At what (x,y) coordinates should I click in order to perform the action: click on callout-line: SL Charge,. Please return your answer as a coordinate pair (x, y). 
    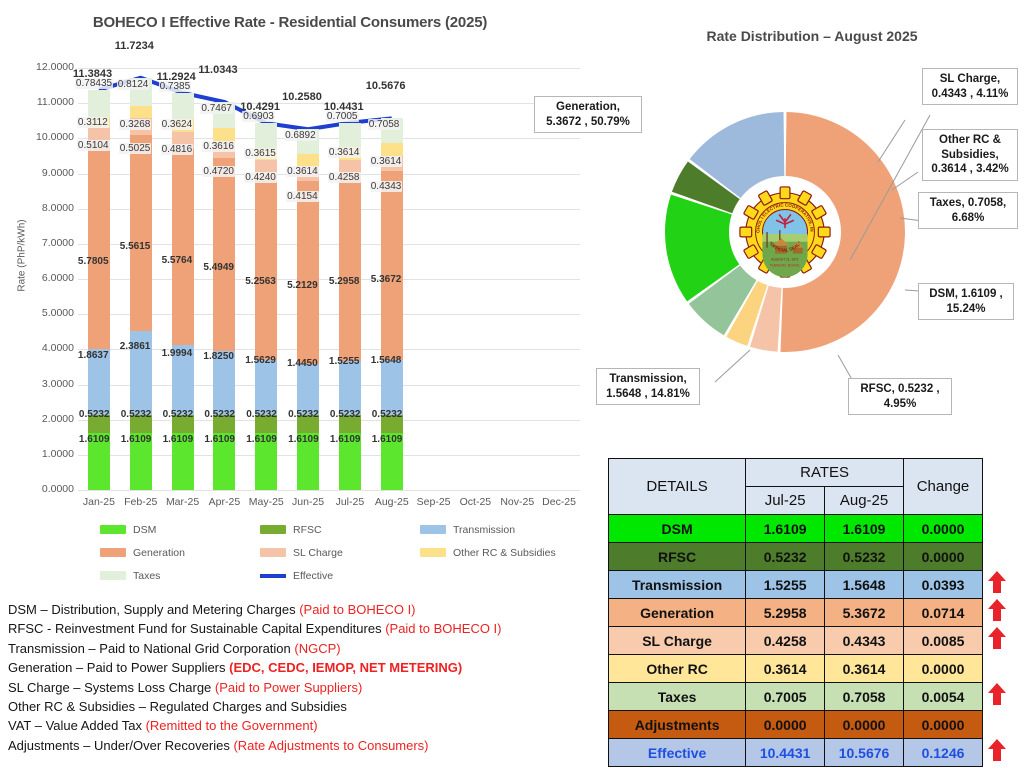
    Looking at the image, I should click on (970, 79).